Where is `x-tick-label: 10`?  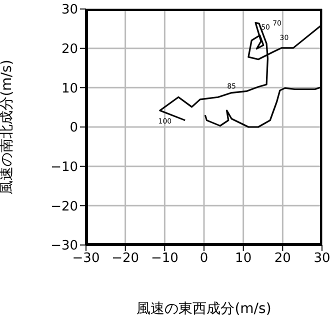
x-tick-label: 10 is located at coordinates (243, 258).